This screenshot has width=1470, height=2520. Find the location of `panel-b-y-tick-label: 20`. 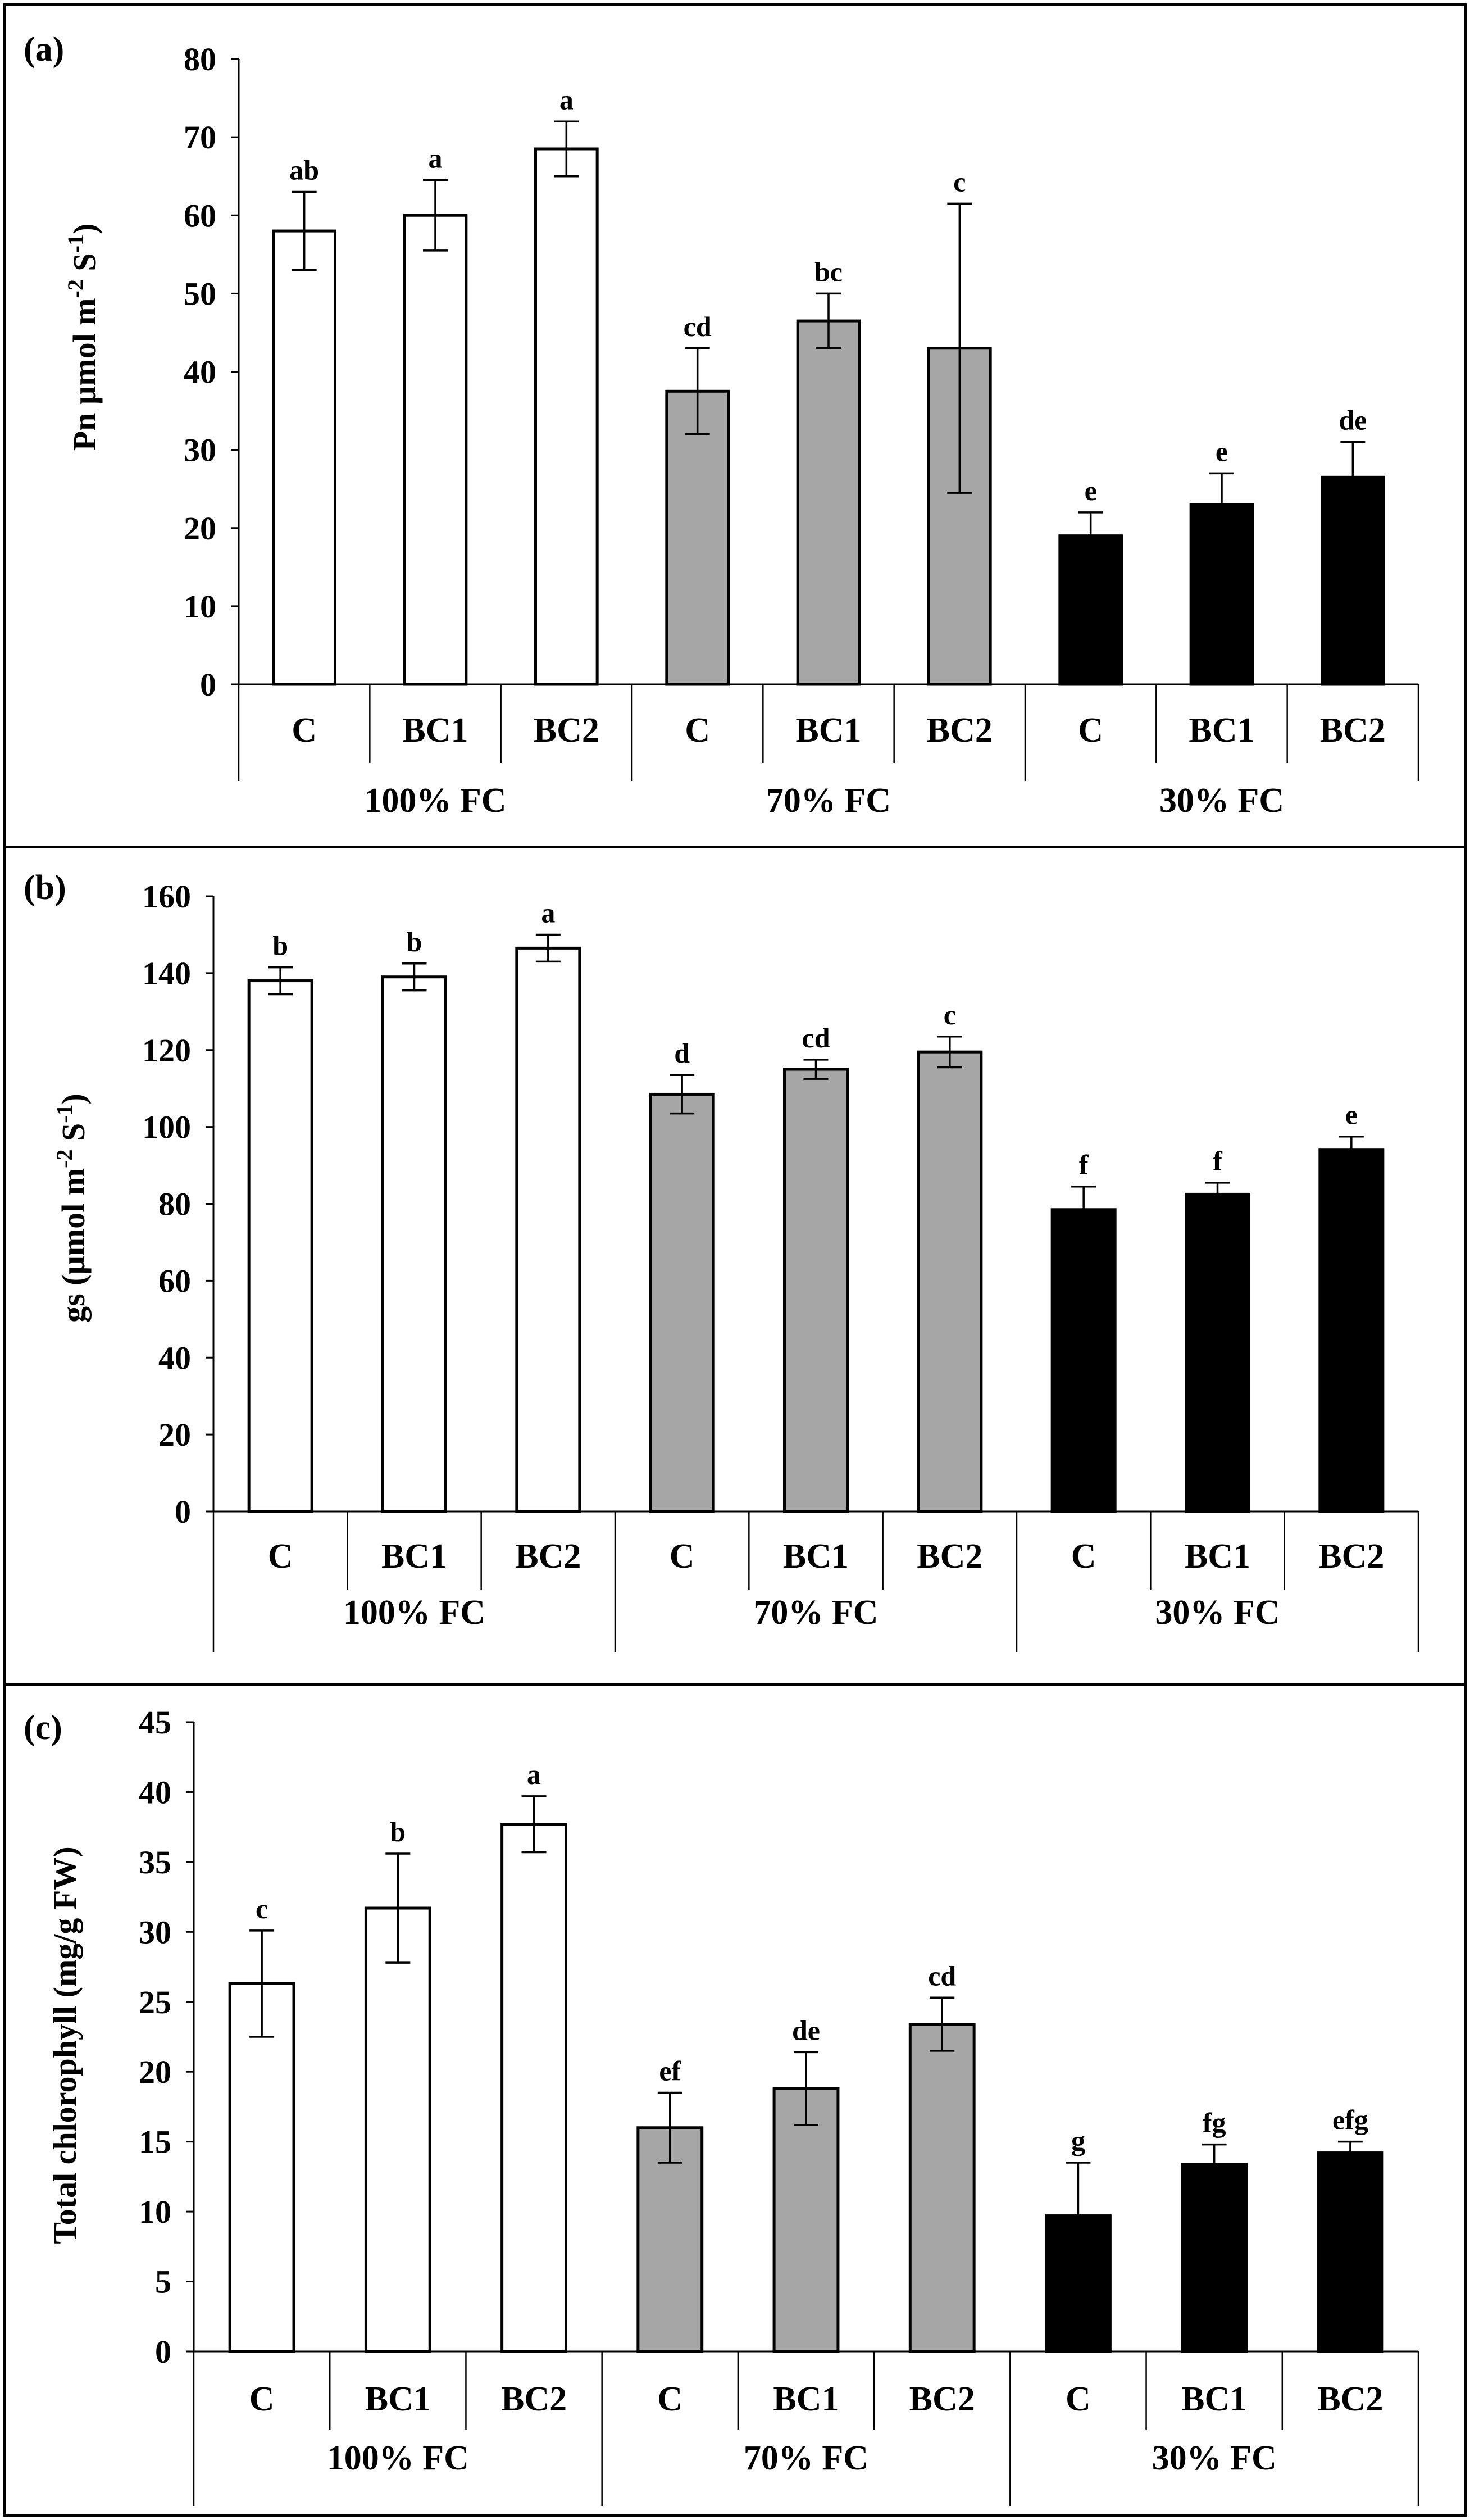

panel-b-y-tick-label: 20 is located at coordinates (174, 1434).